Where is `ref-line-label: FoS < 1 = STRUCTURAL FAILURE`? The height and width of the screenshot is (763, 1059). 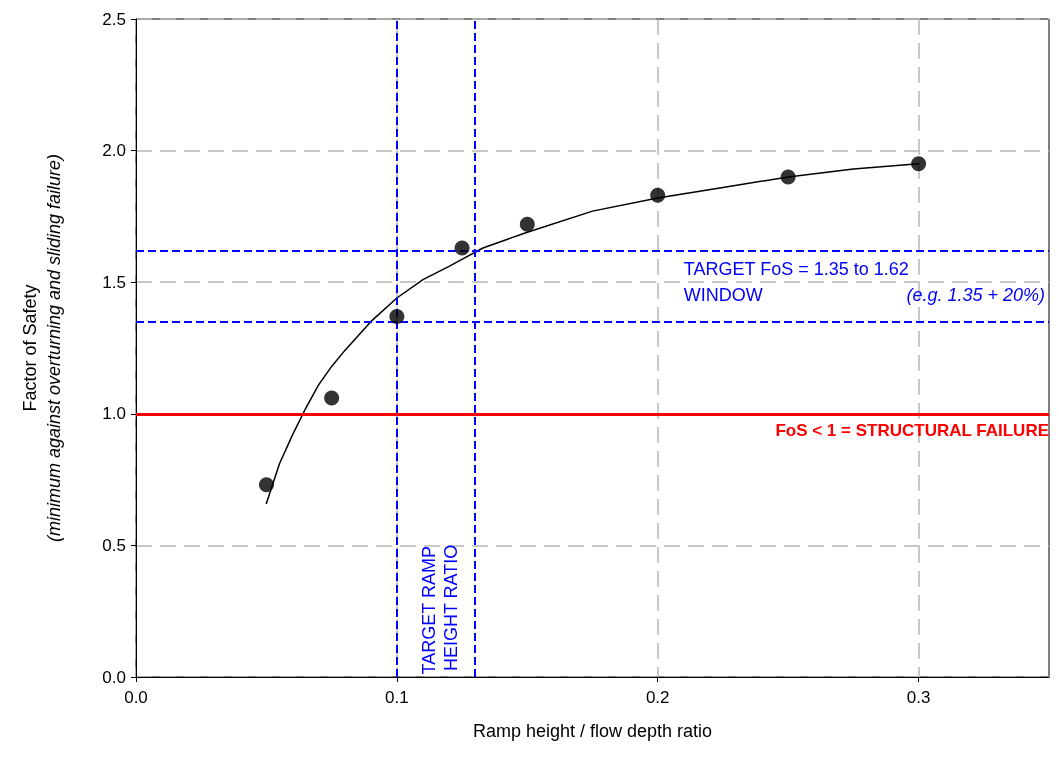 ref-line-label: FoS < 1 = STRUCTURAL FAILURE is located at coordinates (912, 430).